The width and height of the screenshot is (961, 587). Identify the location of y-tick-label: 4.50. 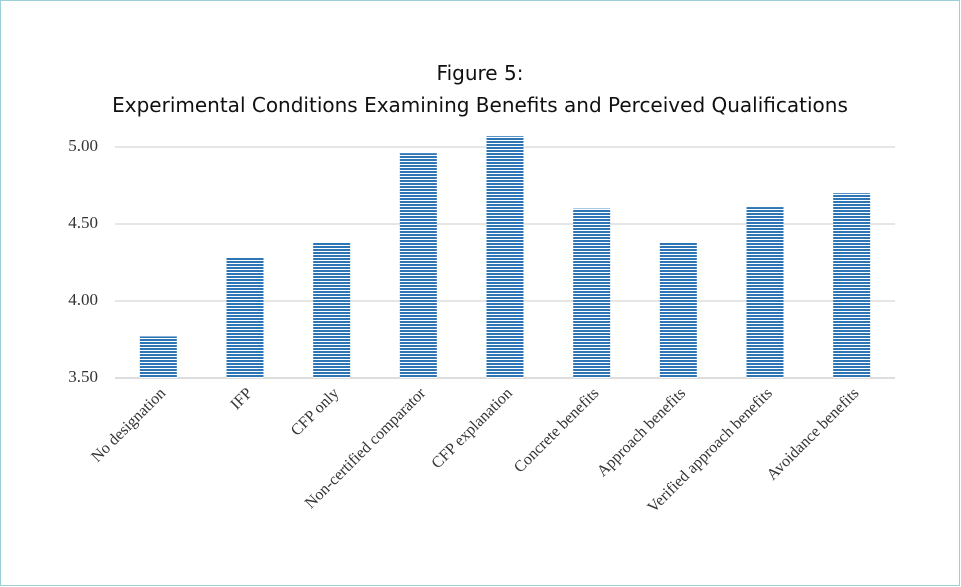
(83, 222).